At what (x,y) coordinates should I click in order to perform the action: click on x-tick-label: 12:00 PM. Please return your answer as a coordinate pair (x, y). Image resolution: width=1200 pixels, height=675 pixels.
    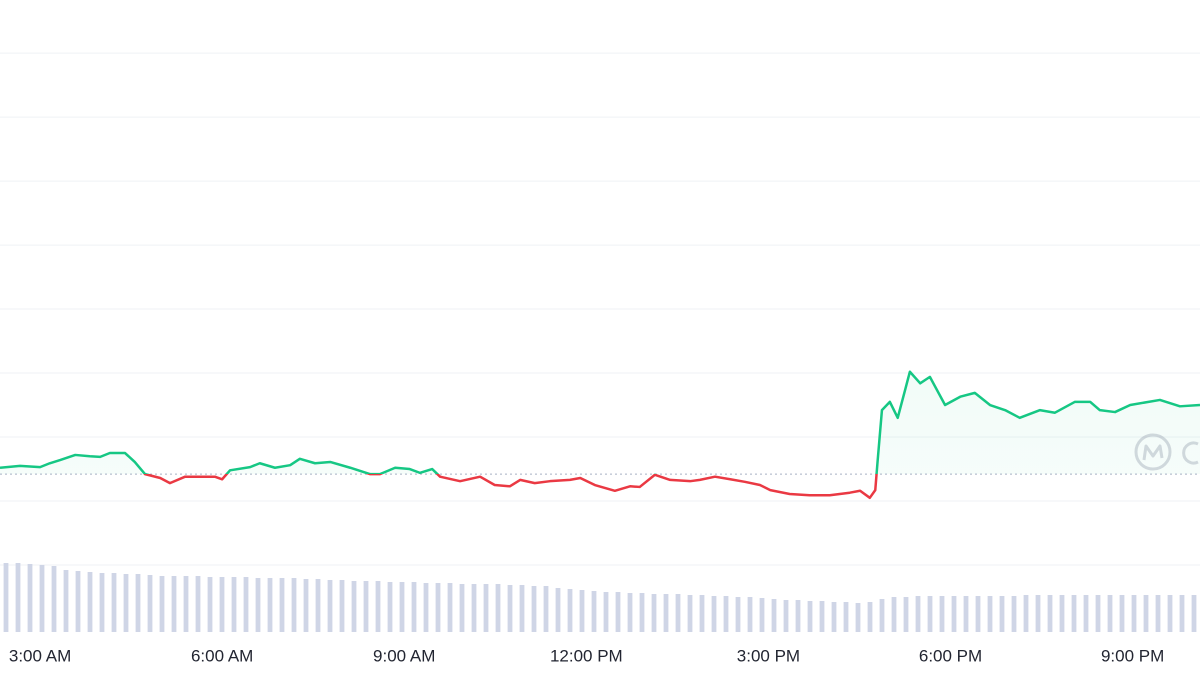
    Looking at the image, I should click on (586, 655).